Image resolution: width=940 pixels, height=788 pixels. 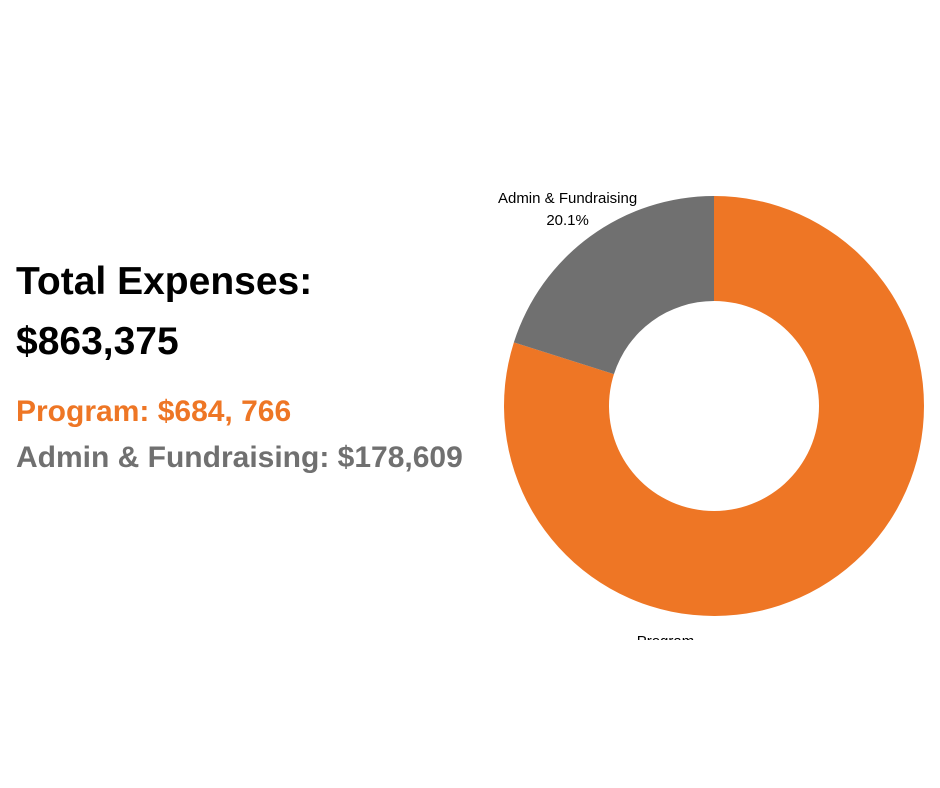 I want to click on slice-admin-fundraising, so click(x=613, y=285).